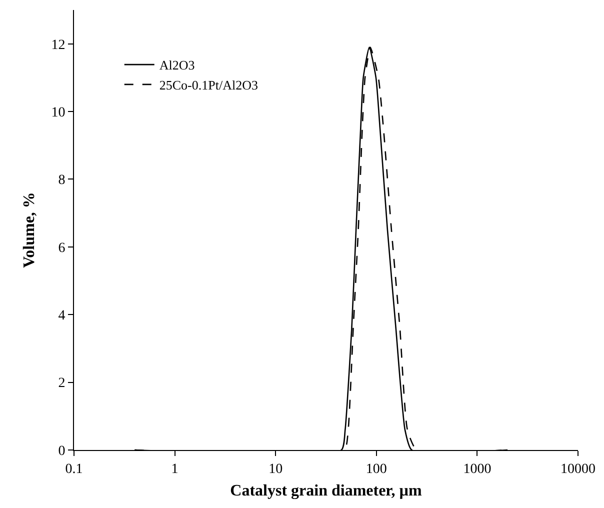  What do you see at coordinates (177, 65) in the screenshot?
I see `legend-label: Al2O3` at bounding box center [177, 65].